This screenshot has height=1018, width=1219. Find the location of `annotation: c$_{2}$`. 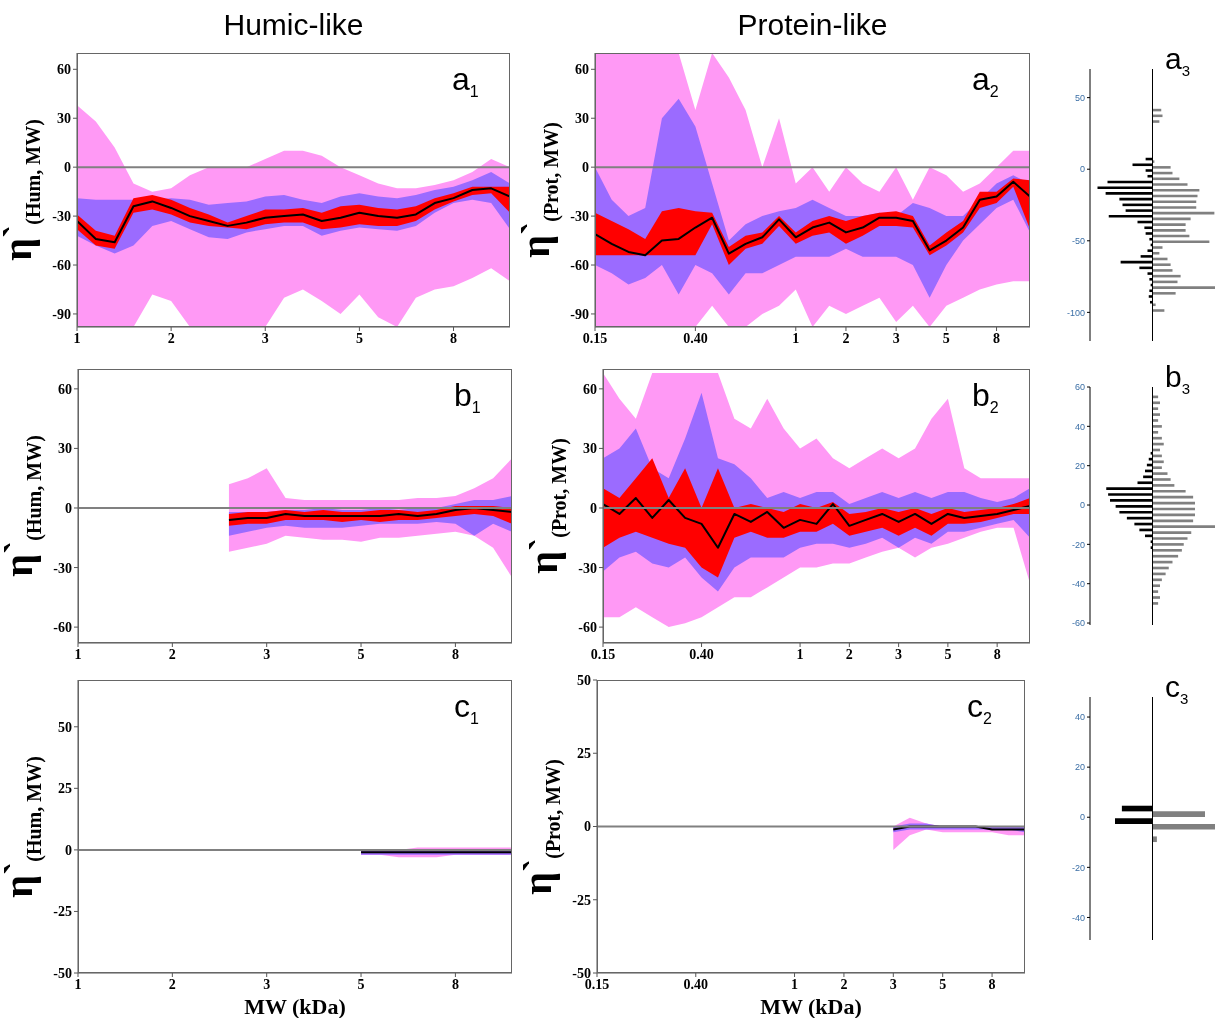

annotation: c$_{2}$ is located at coordinates (979, 708).